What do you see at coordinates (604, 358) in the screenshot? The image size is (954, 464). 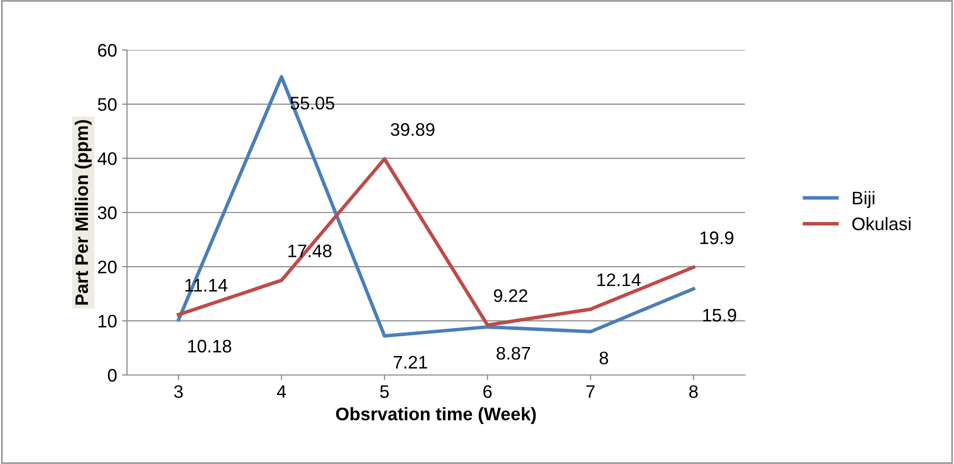 I see `data-label: 8` at bounding box center [604, 358].